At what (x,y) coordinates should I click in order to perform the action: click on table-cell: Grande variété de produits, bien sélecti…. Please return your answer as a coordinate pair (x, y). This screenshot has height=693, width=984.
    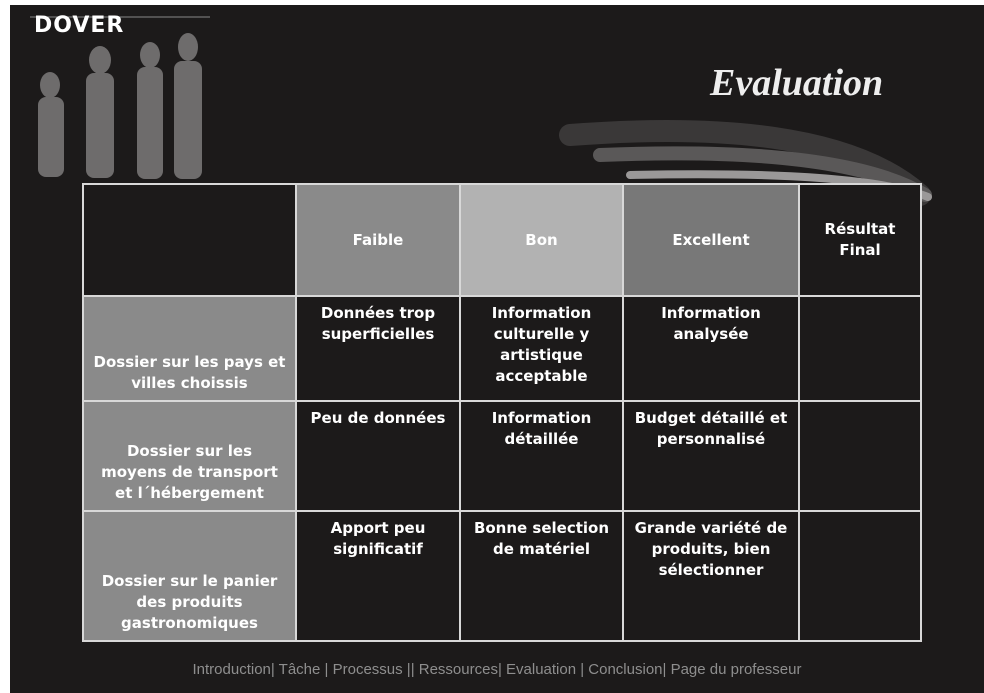
    Looking at the image, I should click on (711, 576).